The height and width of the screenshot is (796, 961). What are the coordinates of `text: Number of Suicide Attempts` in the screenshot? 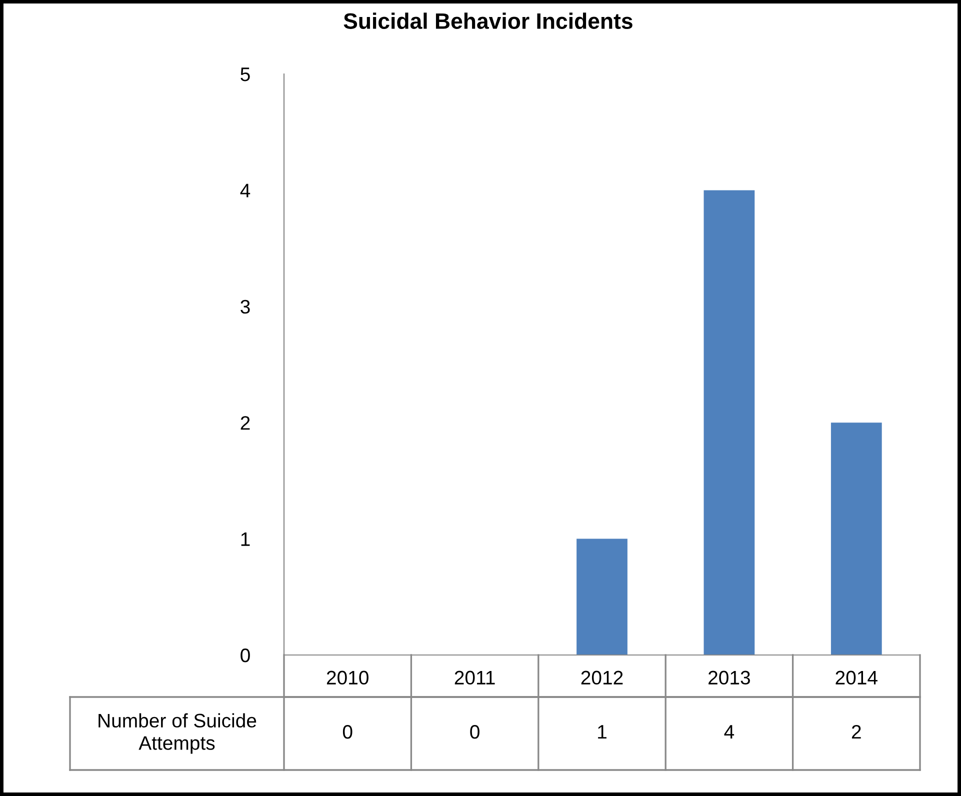 It's located at (177, 733).